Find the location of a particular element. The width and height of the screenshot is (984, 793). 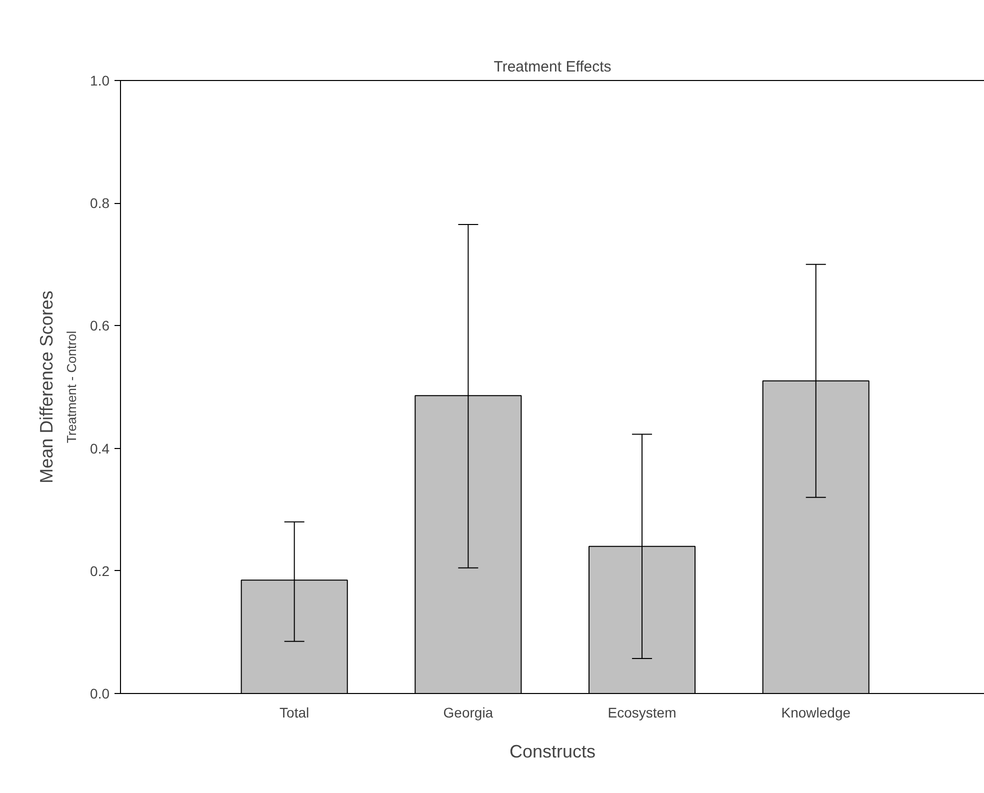

y-tick-label: 0.8 is located at coordinates (100, 203).